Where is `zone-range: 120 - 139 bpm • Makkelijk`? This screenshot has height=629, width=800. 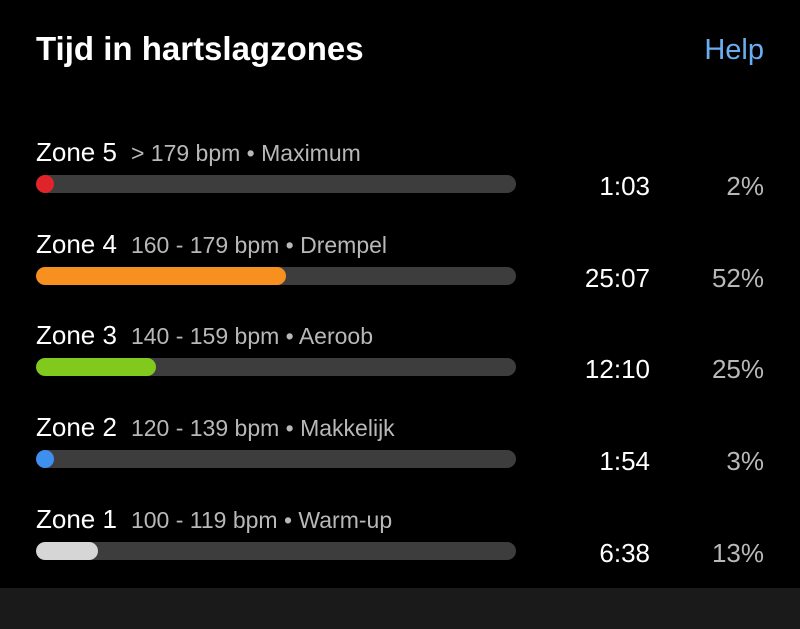 zone-range: 120 - 139 bpm • Makkelijk is located at coordinates (262, 428).